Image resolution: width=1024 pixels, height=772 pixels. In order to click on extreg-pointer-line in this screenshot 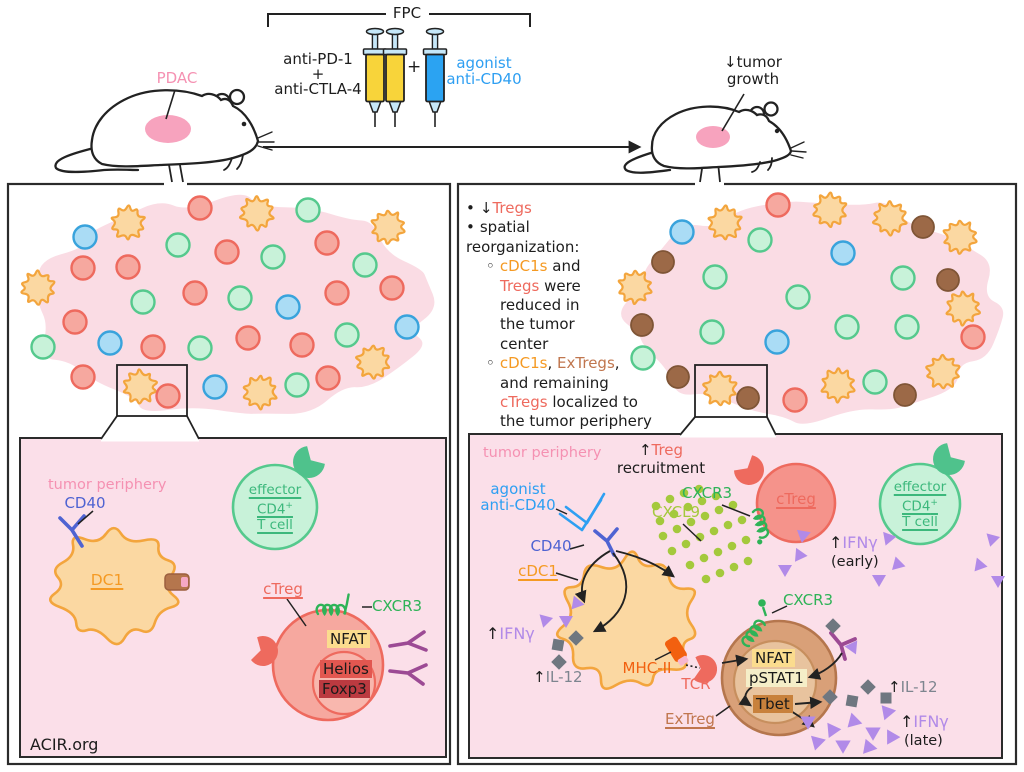, I will do `click(723, 711)`.